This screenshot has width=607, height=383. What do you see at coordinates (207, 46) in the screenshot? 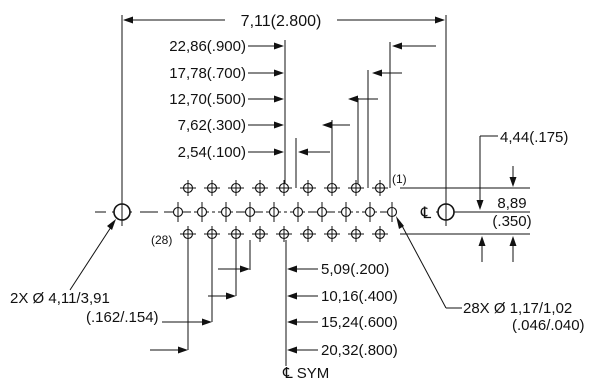
I see `dim-22-86-label: 22,86(.900)` at bounding box center [207, 46].